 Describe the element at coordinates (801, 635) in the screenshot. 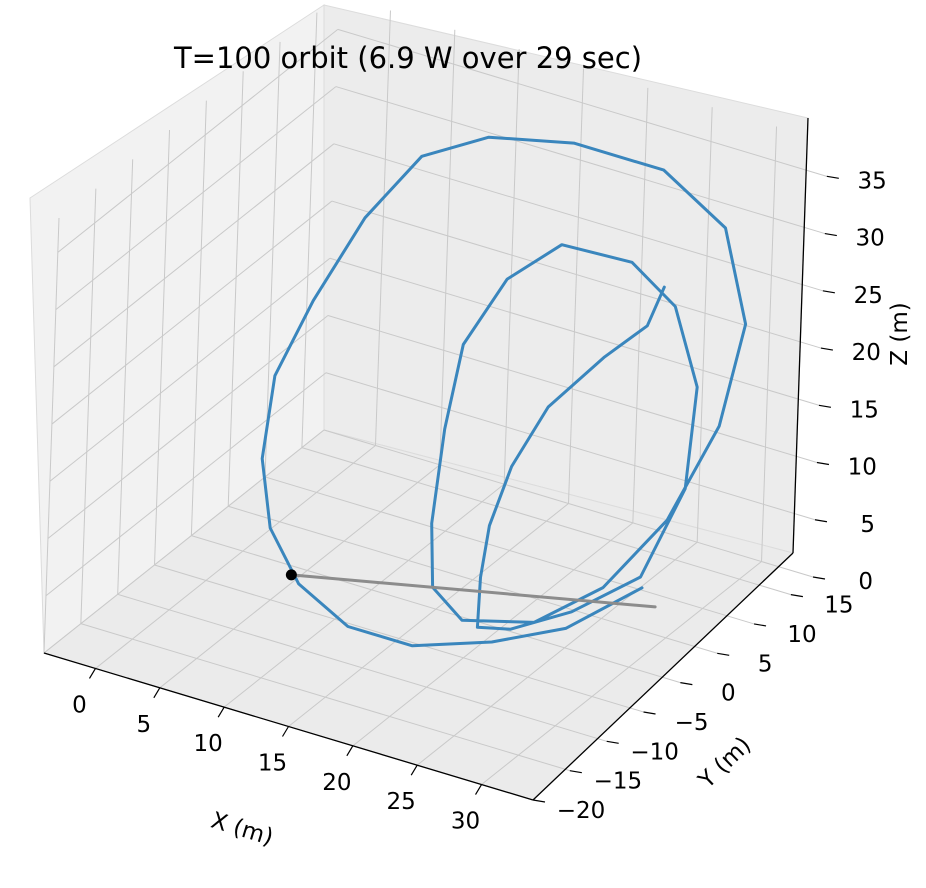

I see `y-tick-label: 10` at that location.